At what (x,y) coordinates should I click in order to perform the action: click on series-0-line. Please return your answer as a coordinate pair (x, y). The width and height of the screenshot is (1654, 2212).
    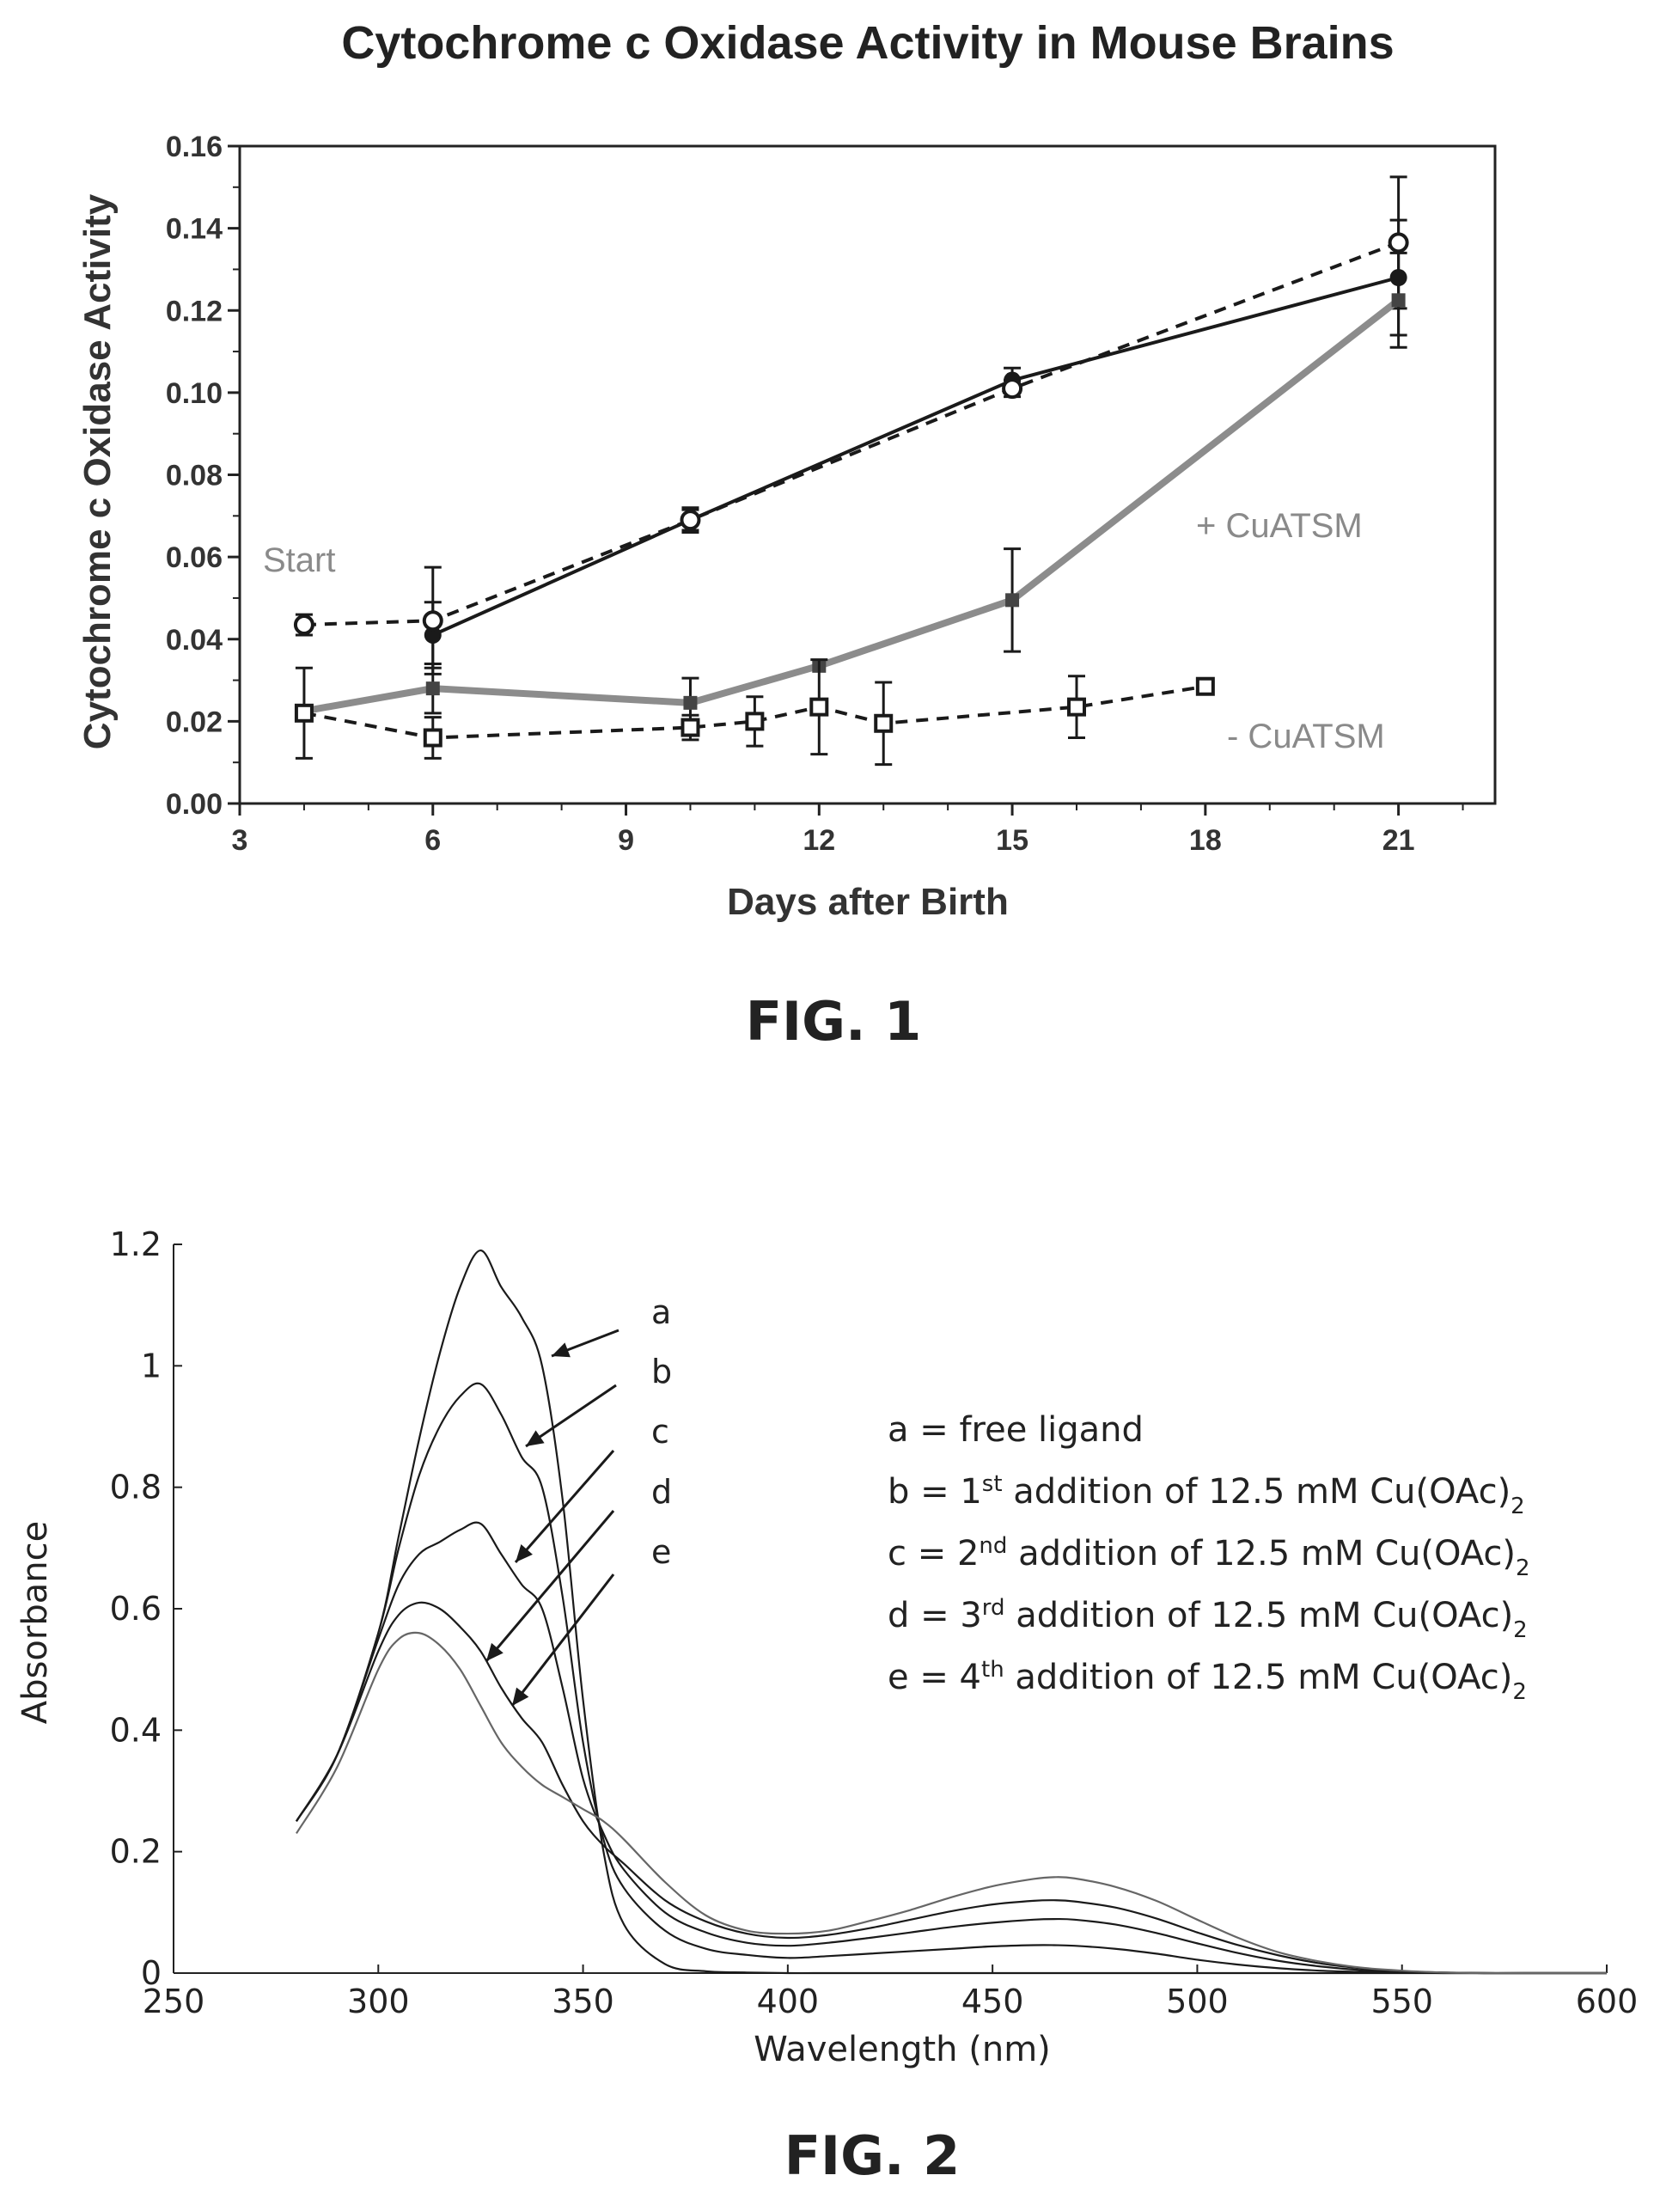
    Looking at the image, I should click on (915, 457).